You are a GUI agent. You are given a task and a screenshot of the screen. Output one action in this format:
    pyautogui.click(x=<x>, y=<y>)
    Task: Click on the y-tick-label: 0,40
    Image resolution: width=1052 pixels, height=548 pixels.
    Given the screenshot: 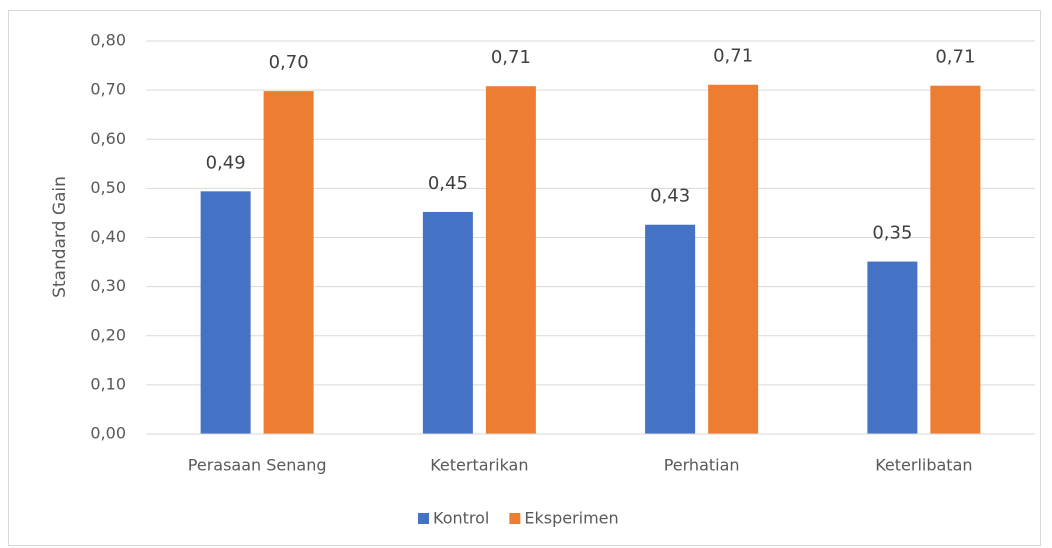 What is the action you would take?
    pyautogui.click(x=108, y=236)
    